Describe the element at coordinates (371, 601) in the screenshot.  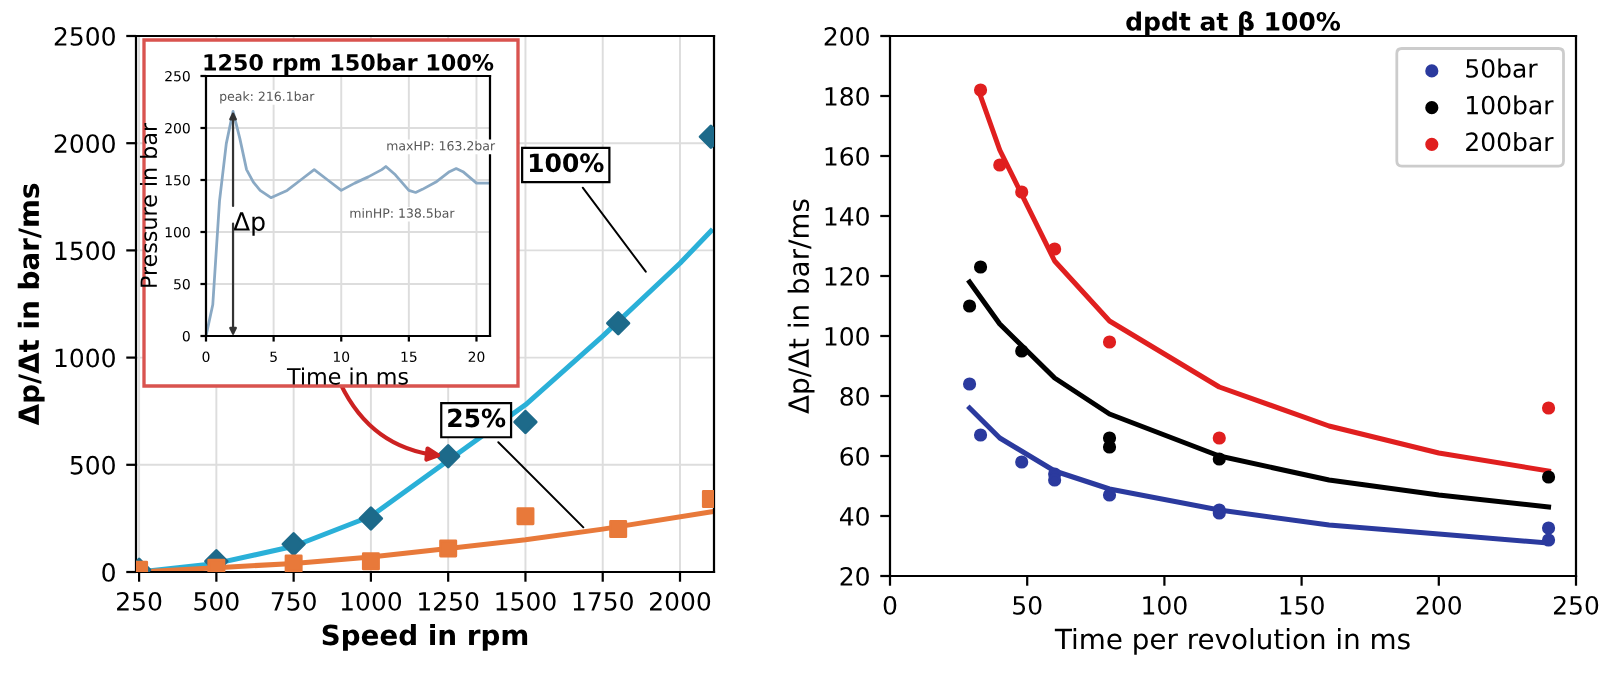
I see `x-tick-label: 1000` at that location.